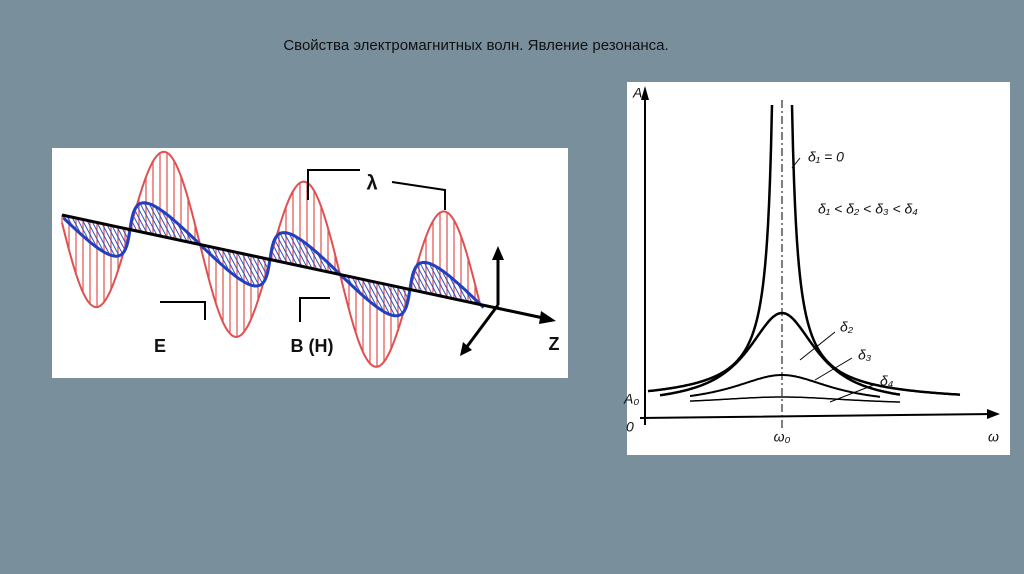 This screenshot has height=574, width=1024. I want to click on graph-label: δ₁ < δ₂ < δ₃ < δ₄, so click(868, 209).